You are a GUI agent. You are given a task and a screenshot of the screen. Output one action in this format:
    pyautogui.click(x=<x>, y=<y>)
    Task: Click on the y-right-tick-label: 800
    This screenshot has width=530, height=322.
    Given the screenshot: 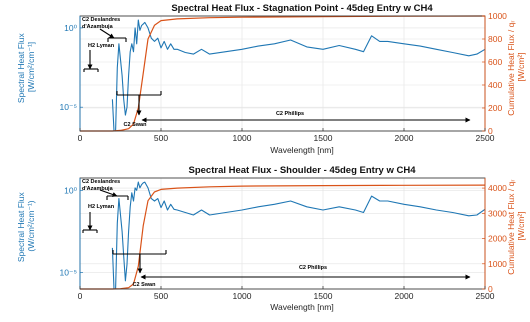 What is the action you would take?
    pyautogui.click(x=495, y=39)
    